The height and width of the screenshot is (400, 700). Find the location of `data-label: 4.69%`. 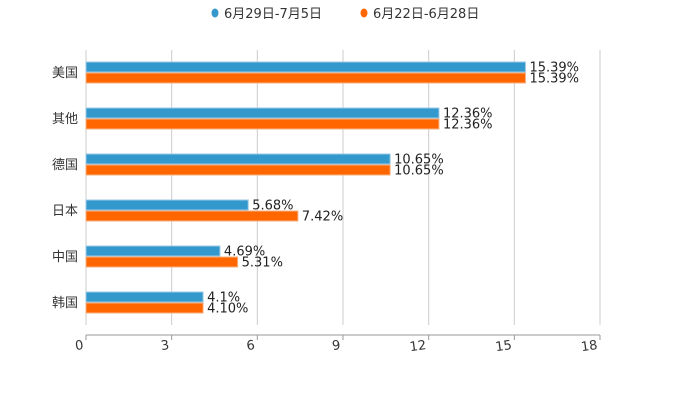

data-label: 4.69% is located at coordinates (244, 252).